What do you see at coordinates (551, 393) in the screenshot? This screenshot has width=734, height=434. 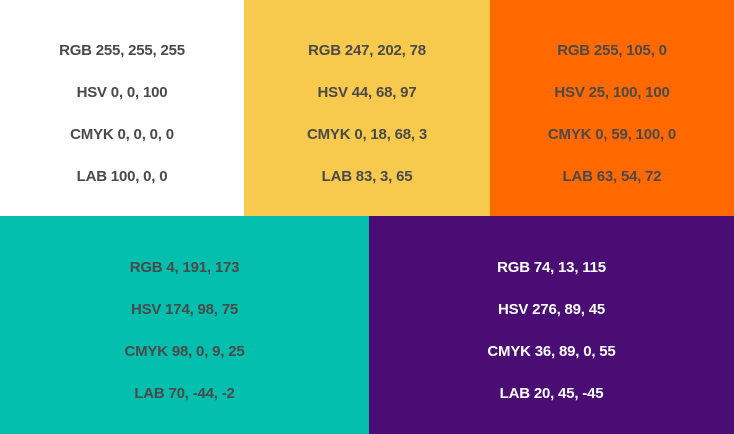 I see `lab-label: LAB 20, 45, -45` at bounding box center [551, 393].